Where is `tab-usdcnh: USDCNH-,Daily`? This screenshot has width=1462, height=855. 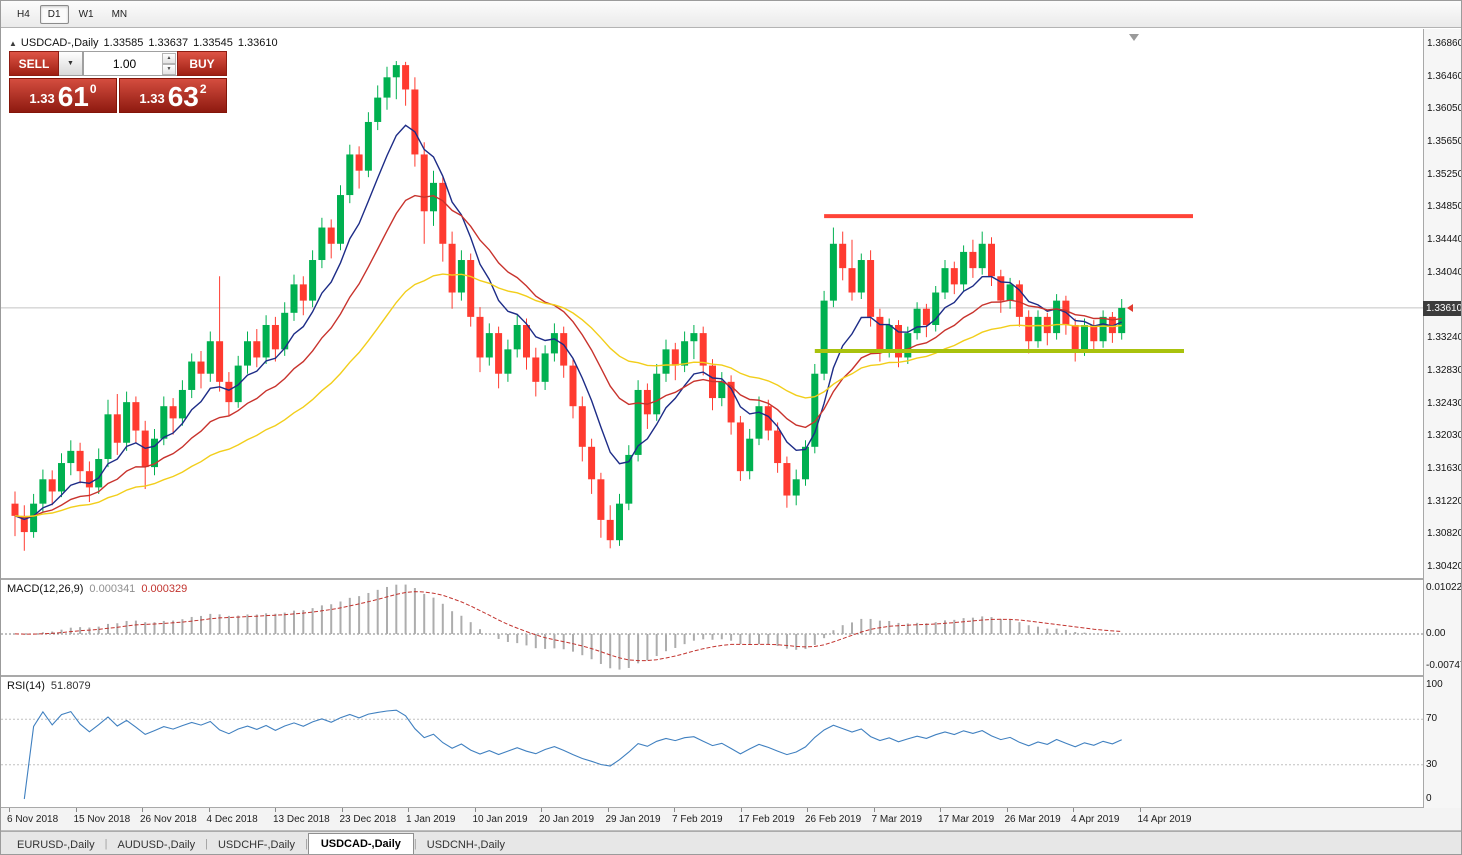 tab-usdcnh: USDCNH-,Daily is located at coordinates (465, 845).